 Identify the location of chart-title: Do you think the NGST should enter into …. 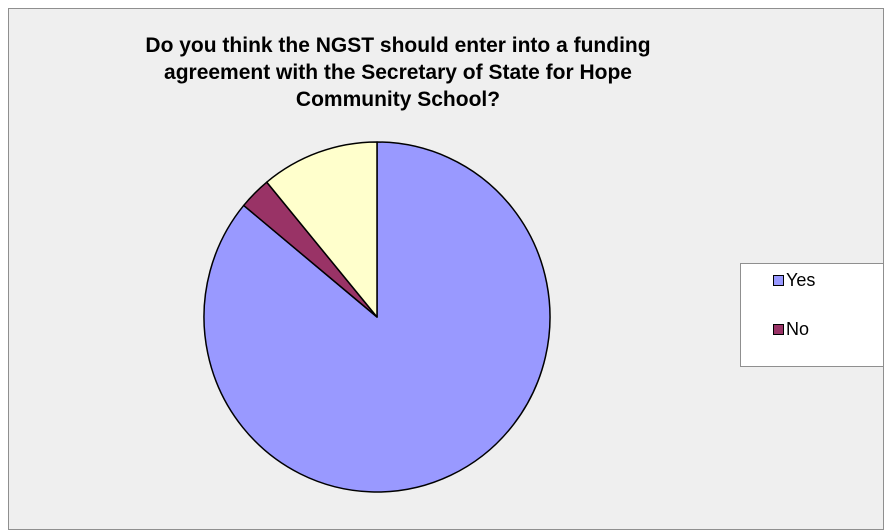
(398, 72).